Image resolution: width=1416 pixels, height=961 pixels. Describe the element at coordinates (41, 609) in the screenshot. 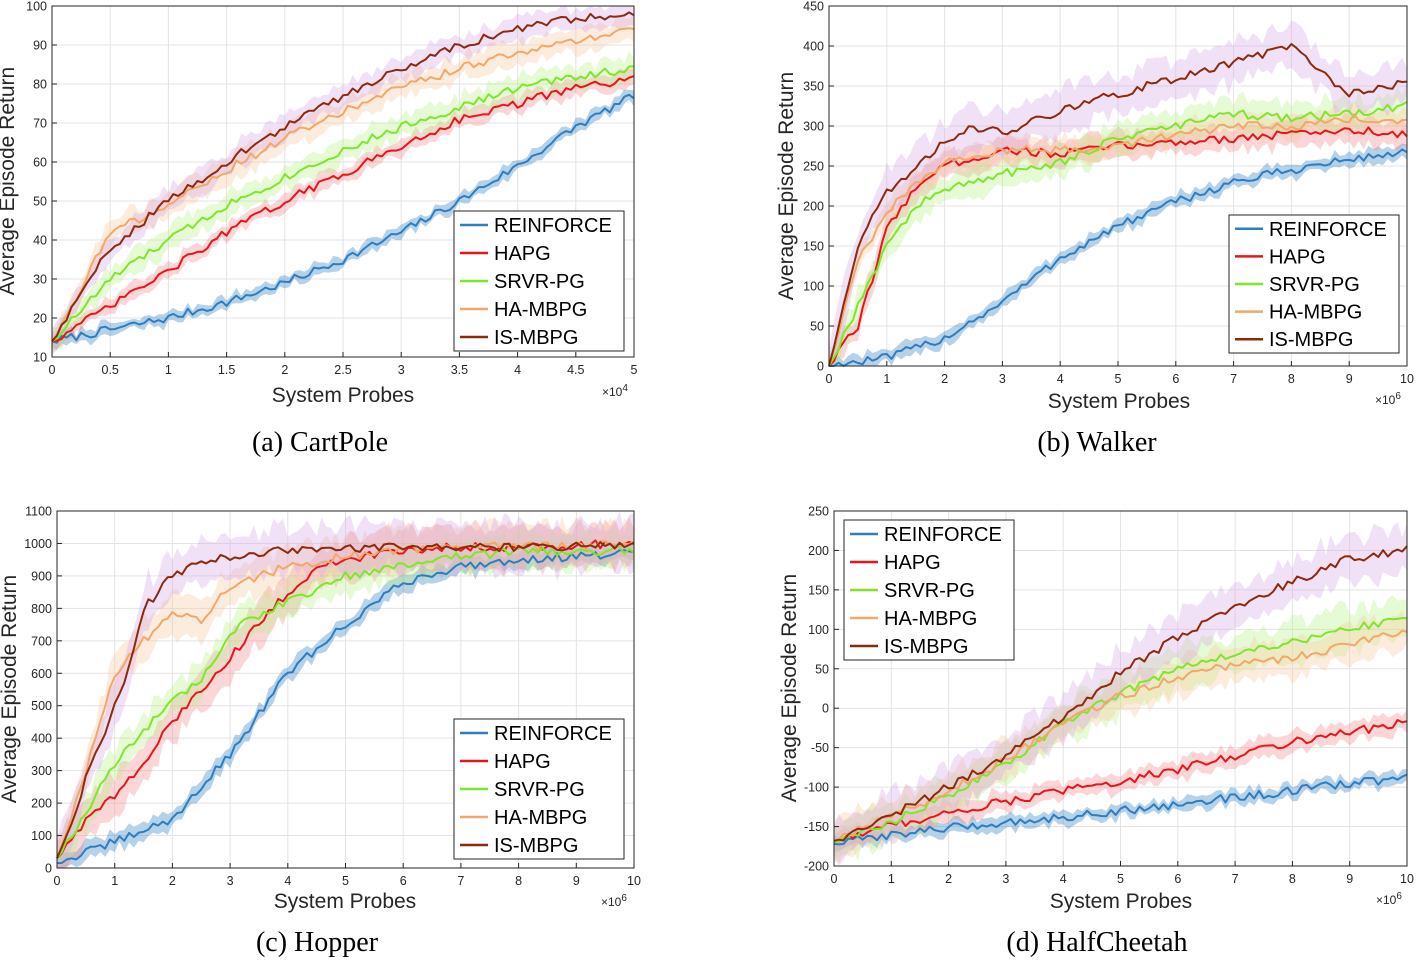

I see `y-tick-label: 800` at that location.